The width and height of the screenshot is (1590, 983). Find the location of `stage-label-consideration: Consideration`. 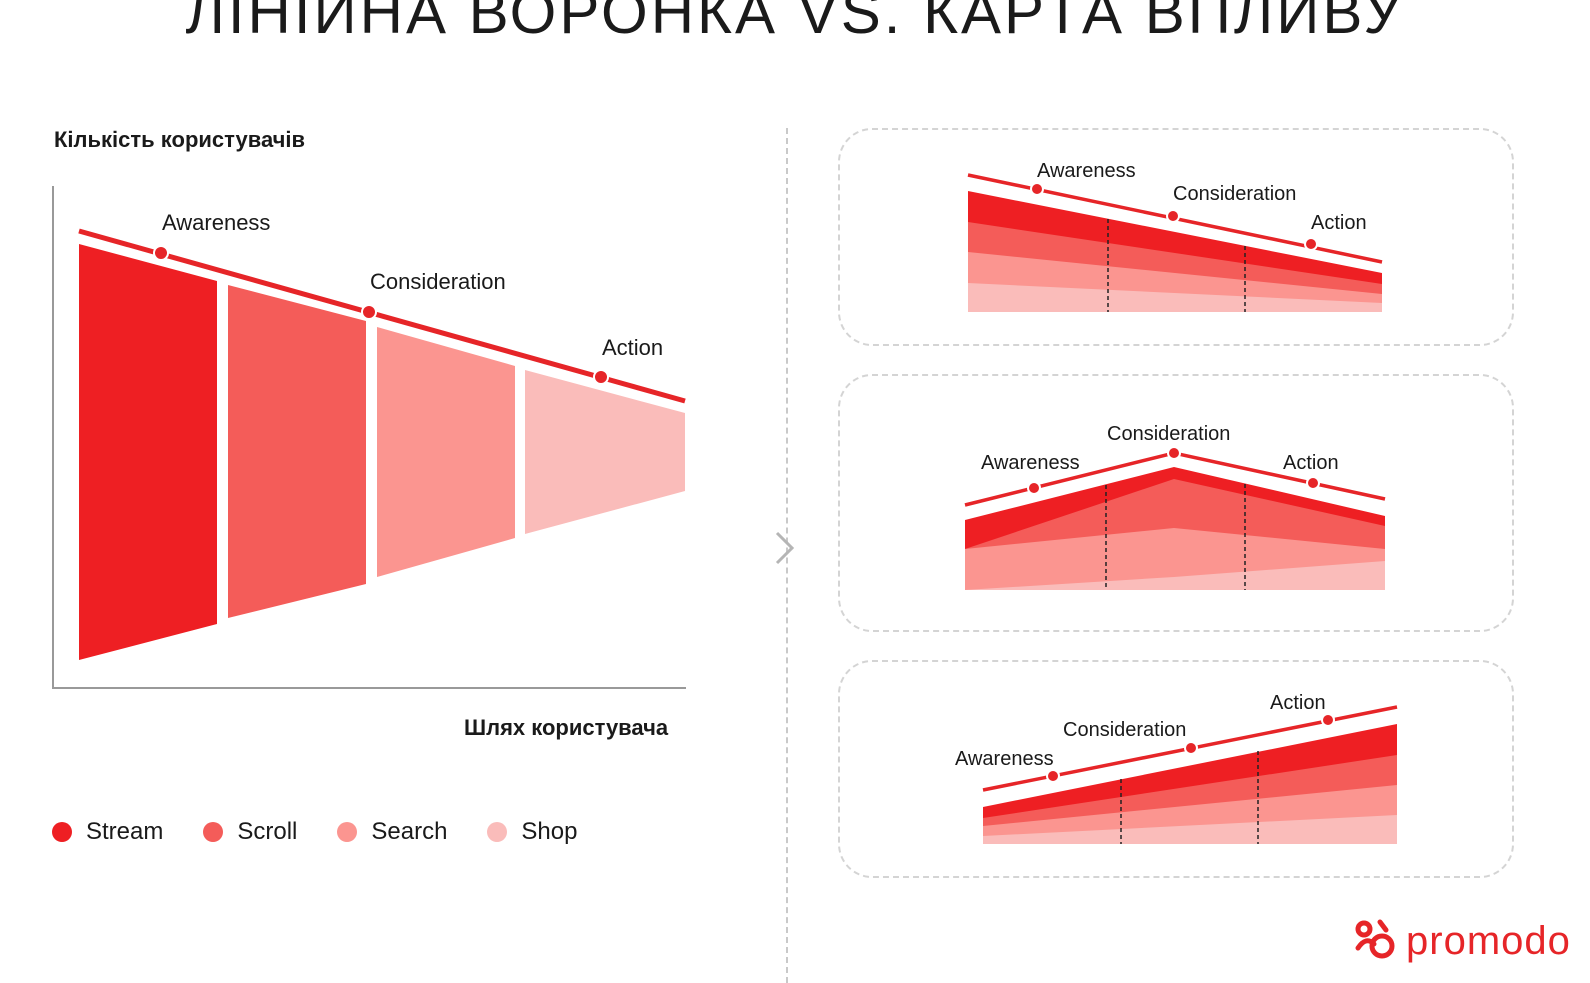

stage-label-consideration: Consideration is located at coordinates (438, 281).